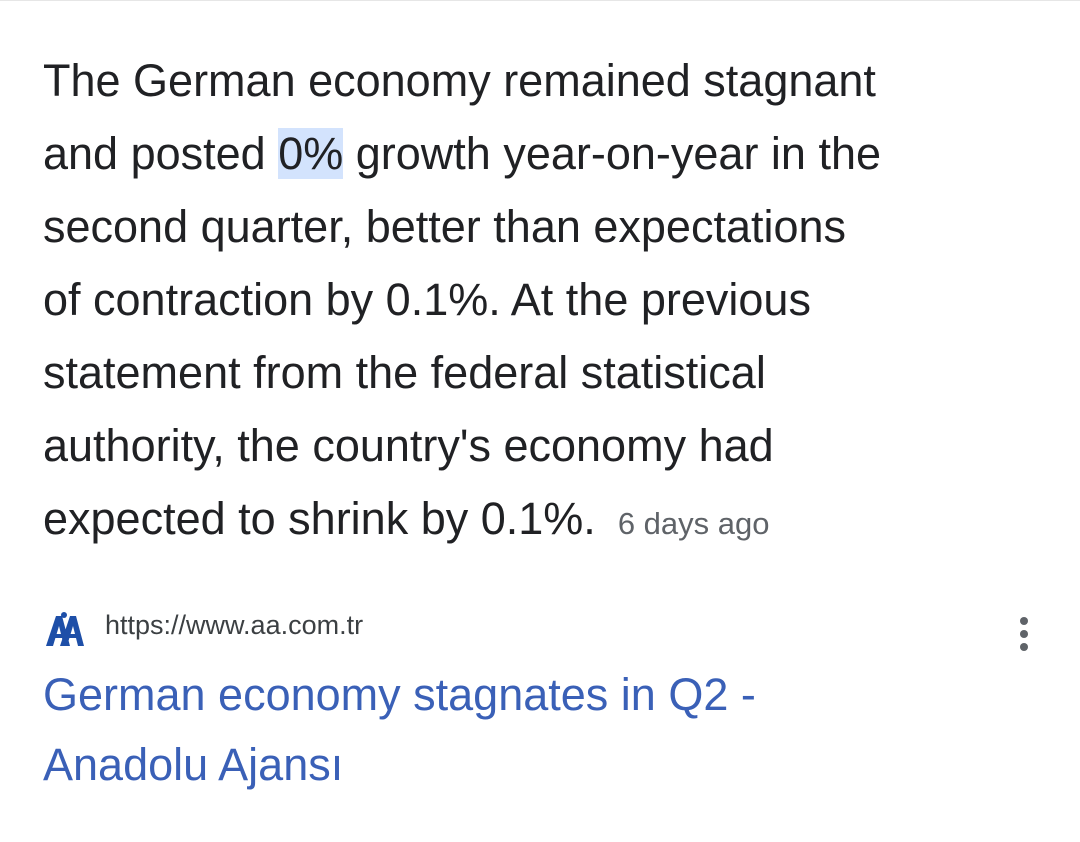  I want to click on more-menu, so click(1024, 634).